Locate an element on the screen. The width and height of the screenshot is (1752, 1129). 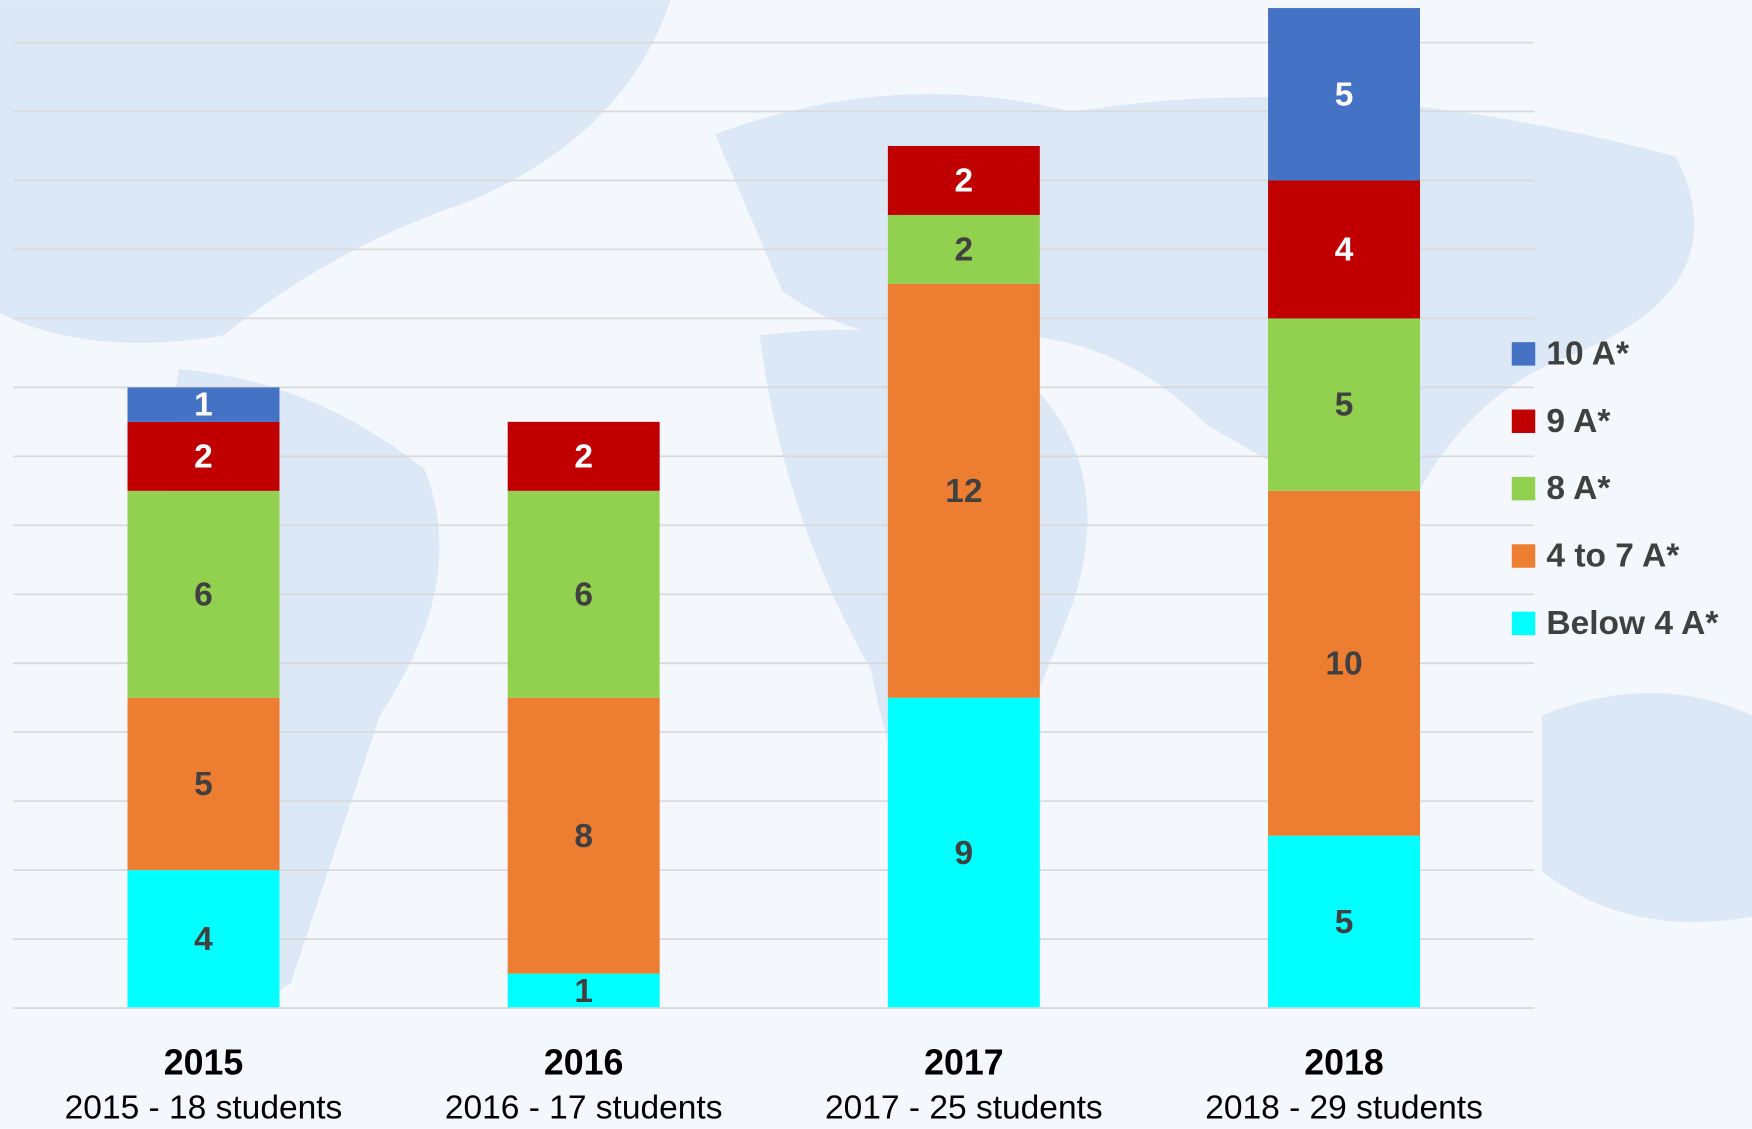
x-tick-sublabel: 2018 - 29 students is located at coordinates (1344, 1108).